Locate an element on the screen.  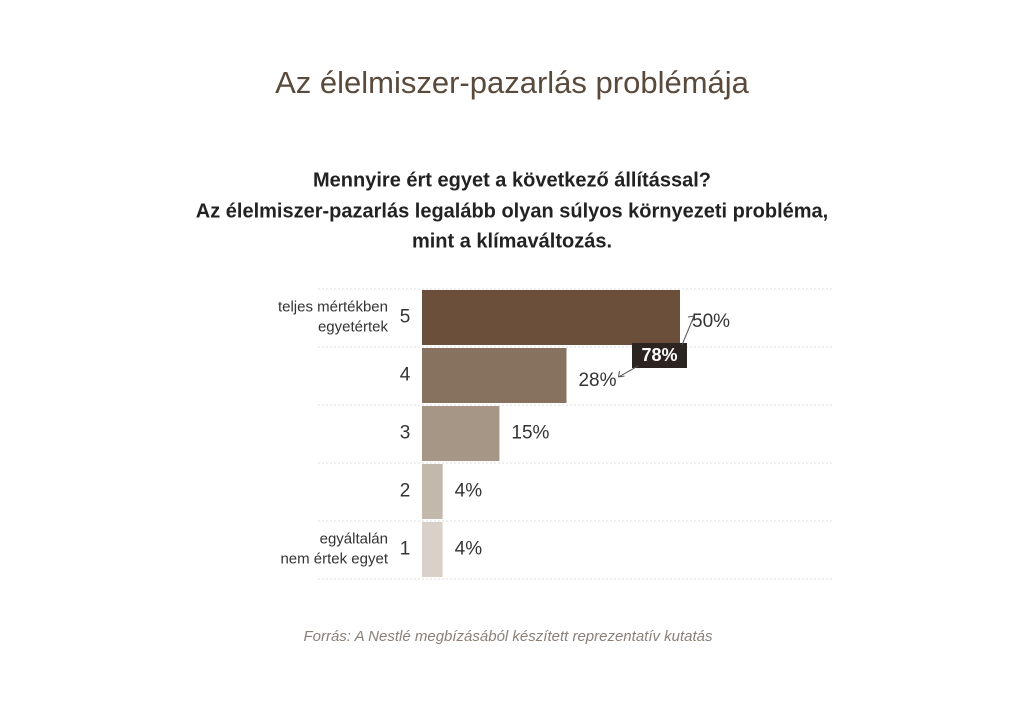
value-label: 50% is located at coordinates (711, 321).